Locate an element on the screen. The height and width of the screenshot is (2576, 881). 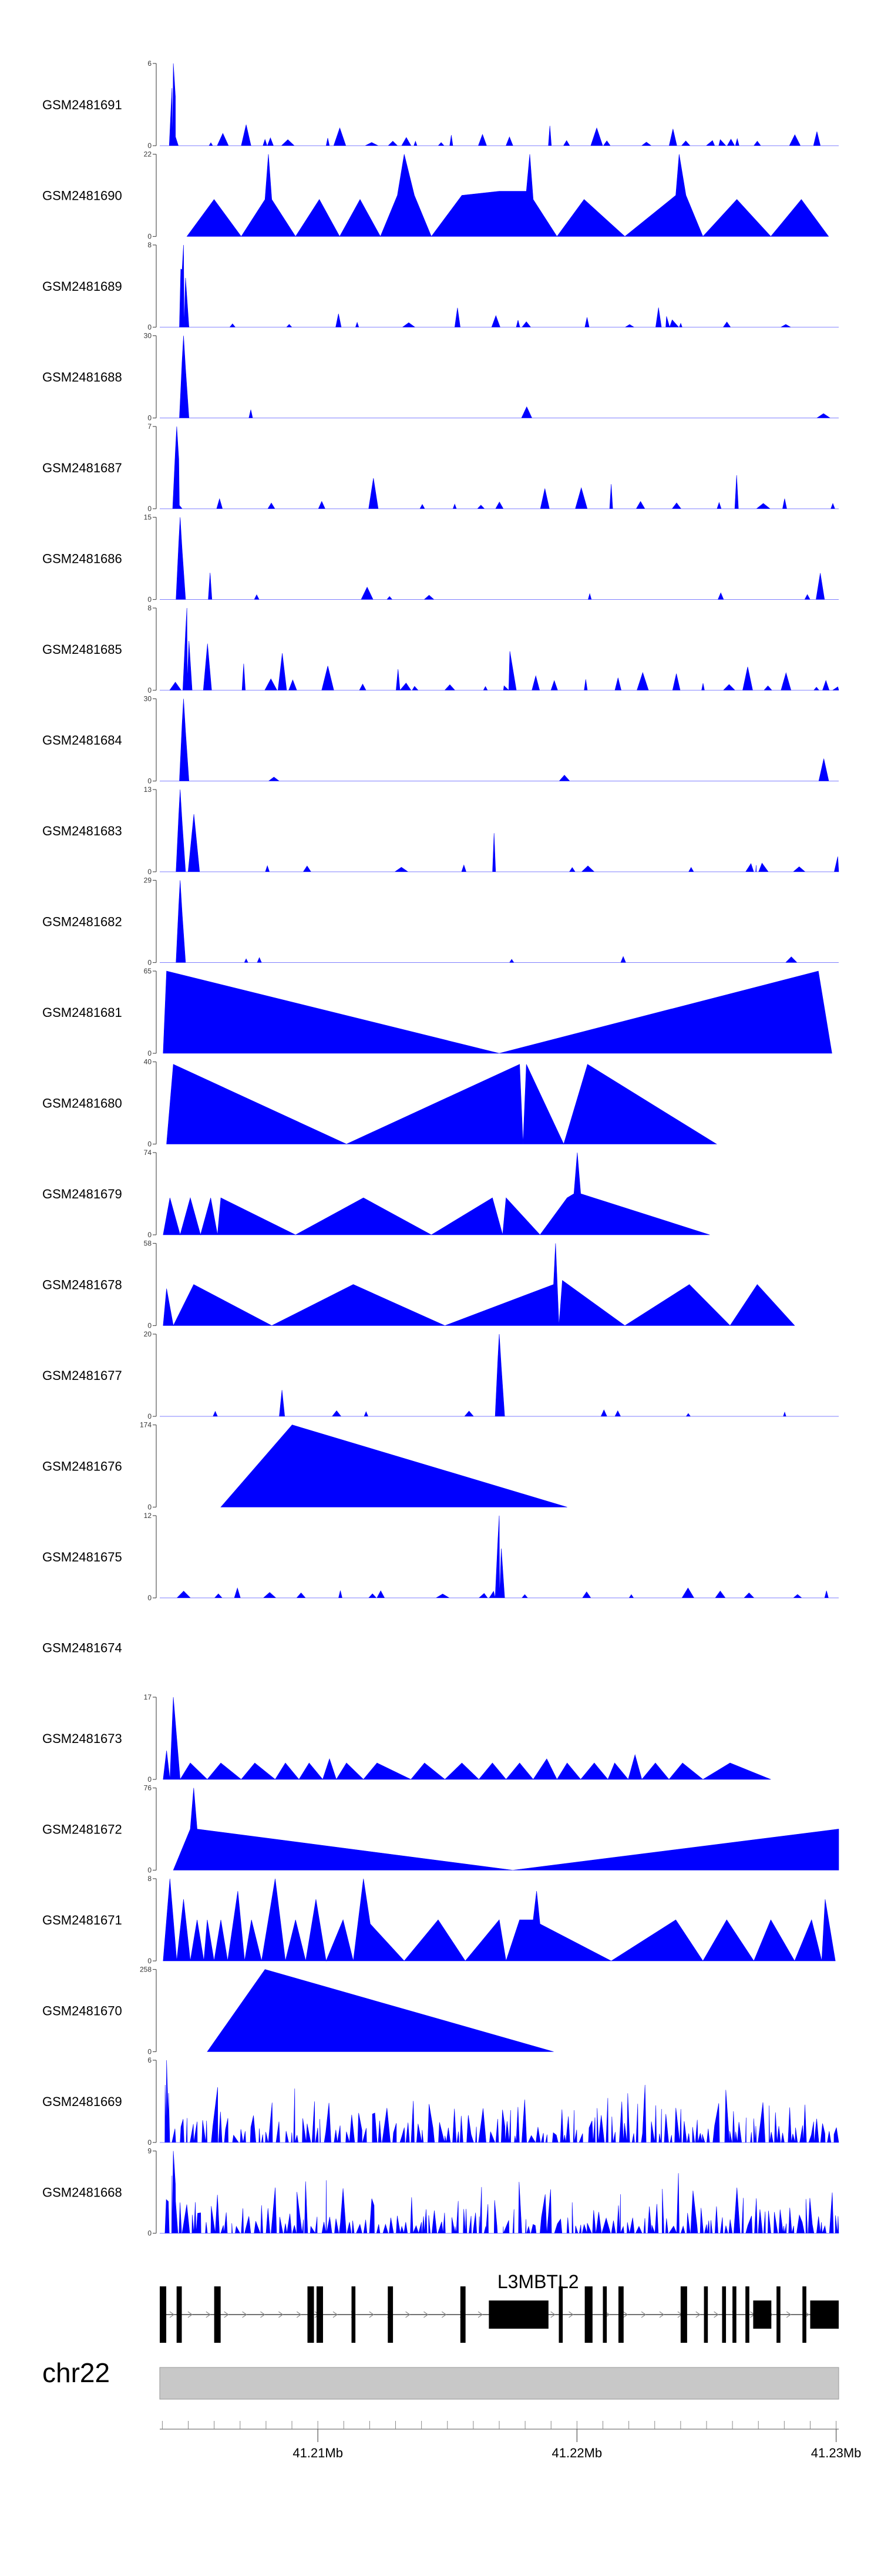
track-y-max-label: 15 is located at coordinates (148, 517).